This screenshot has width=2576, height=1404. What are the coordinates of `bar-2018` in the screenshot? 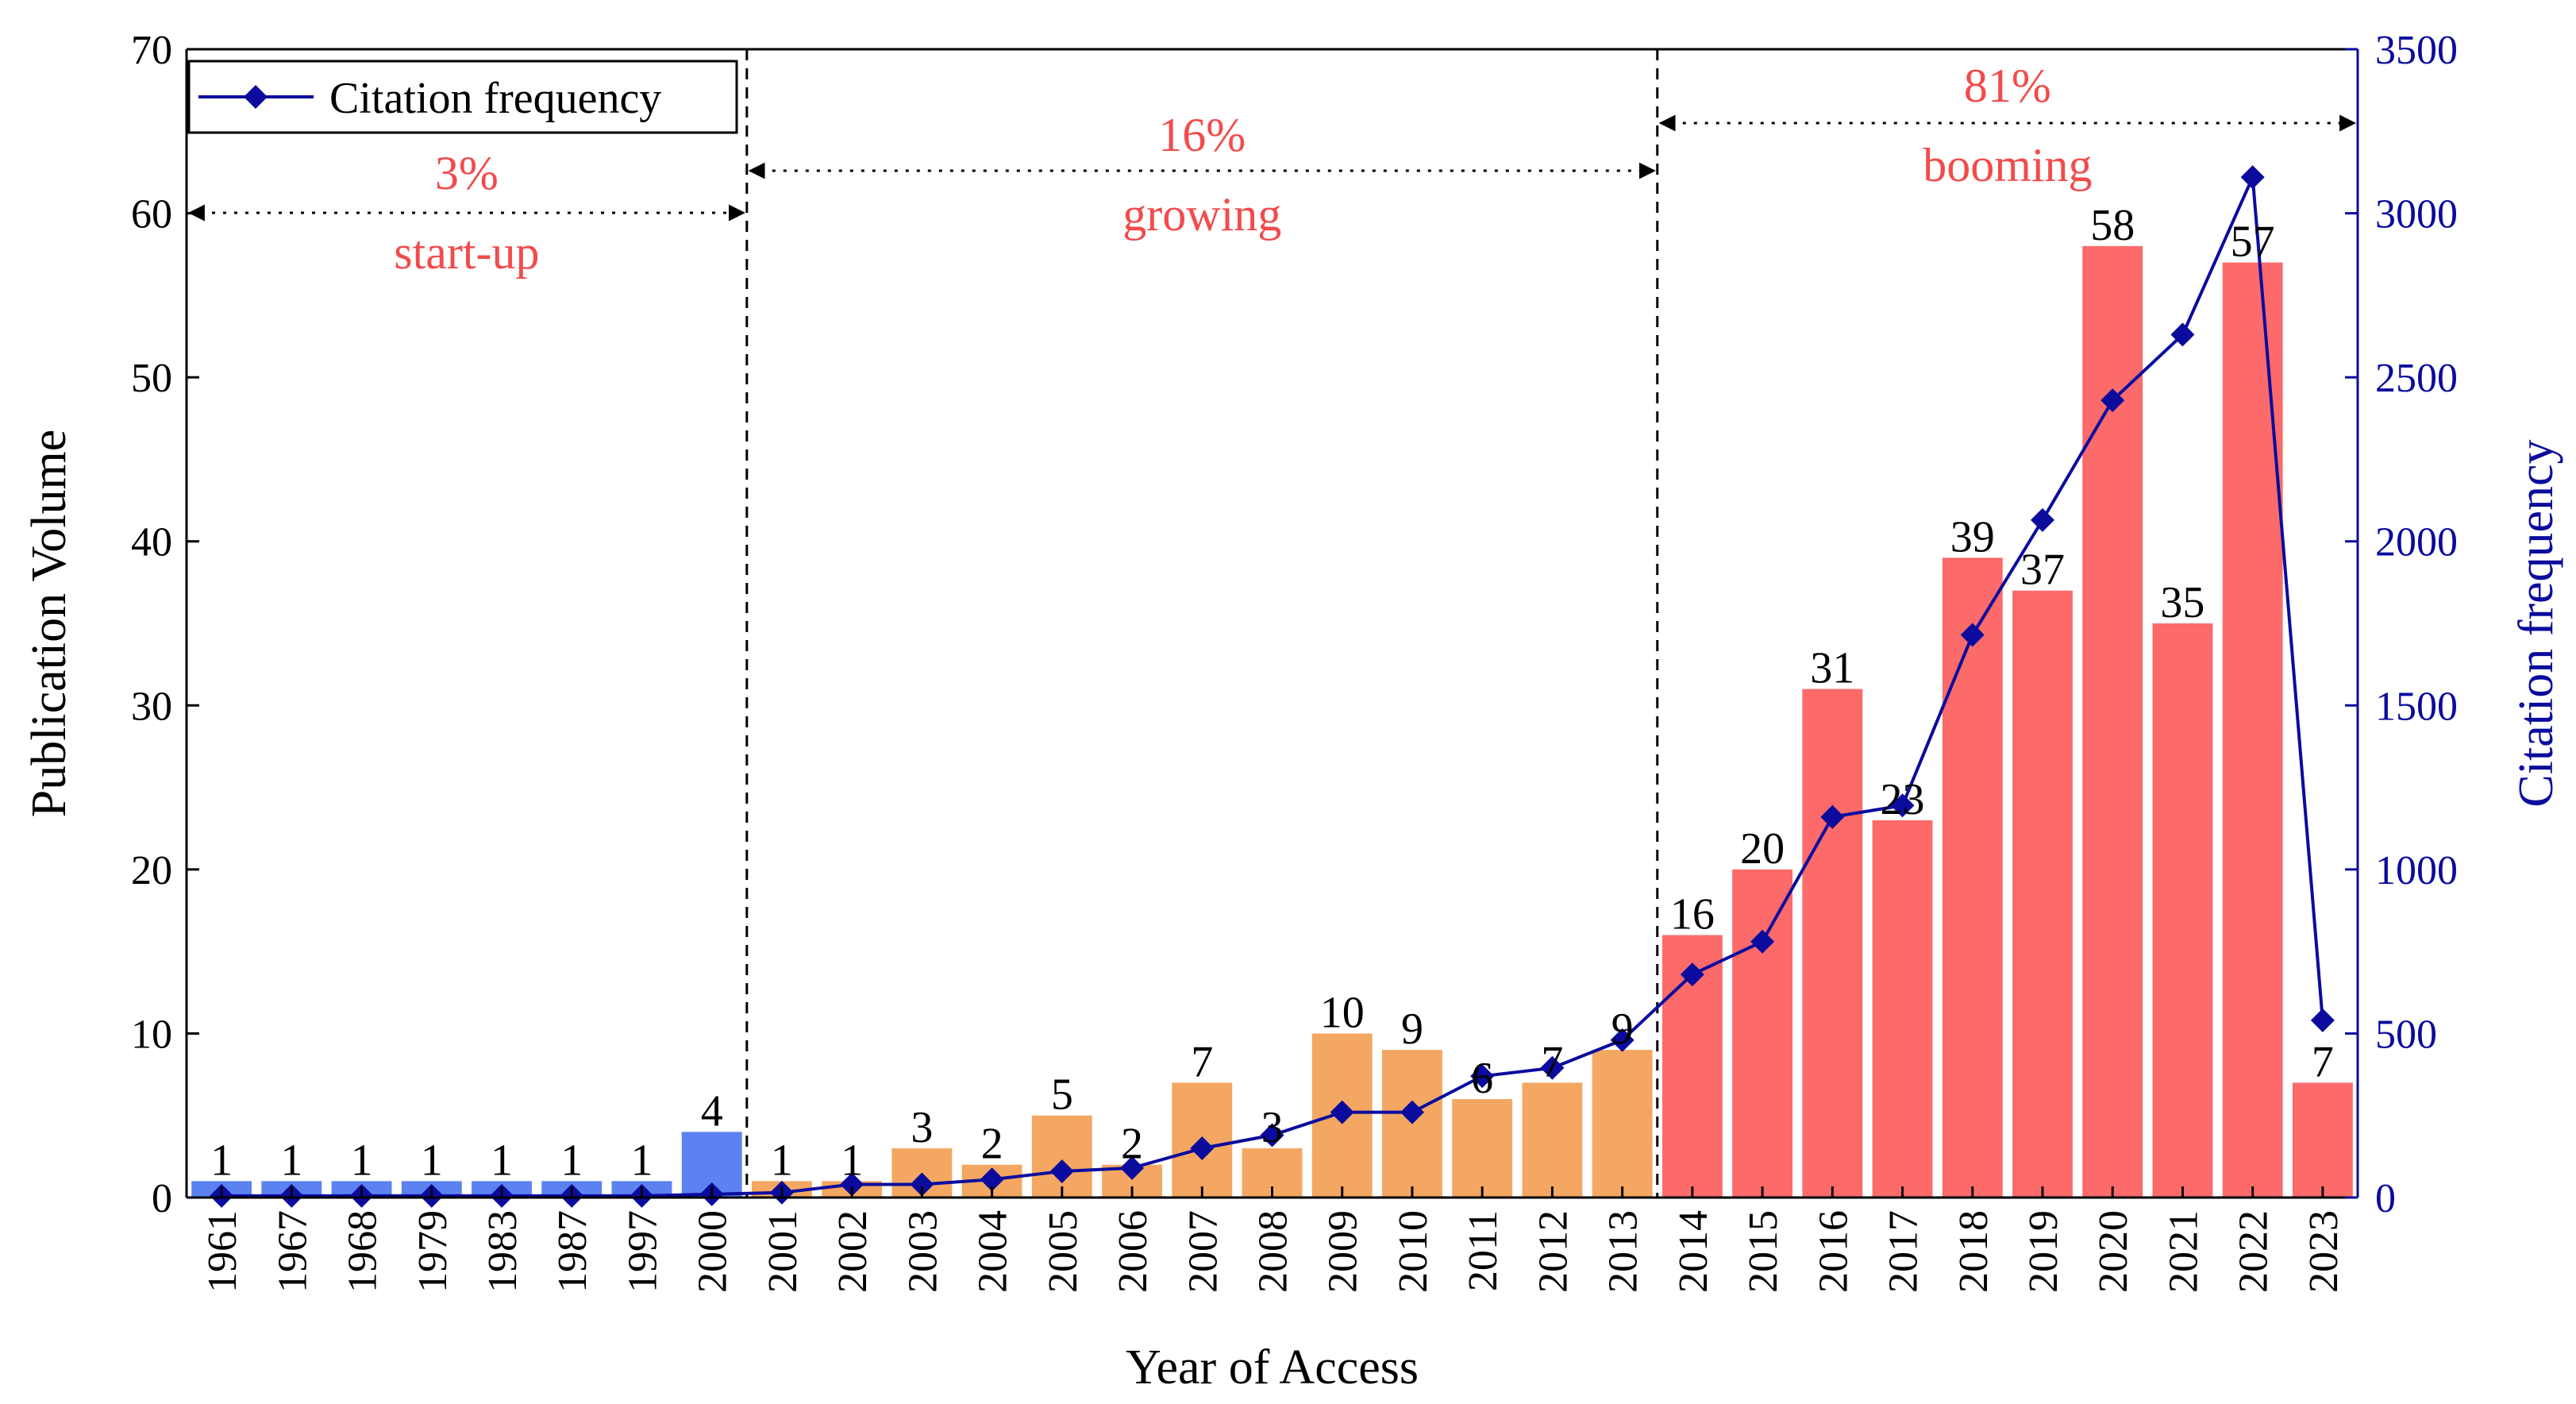 It's located at (1972, 877).